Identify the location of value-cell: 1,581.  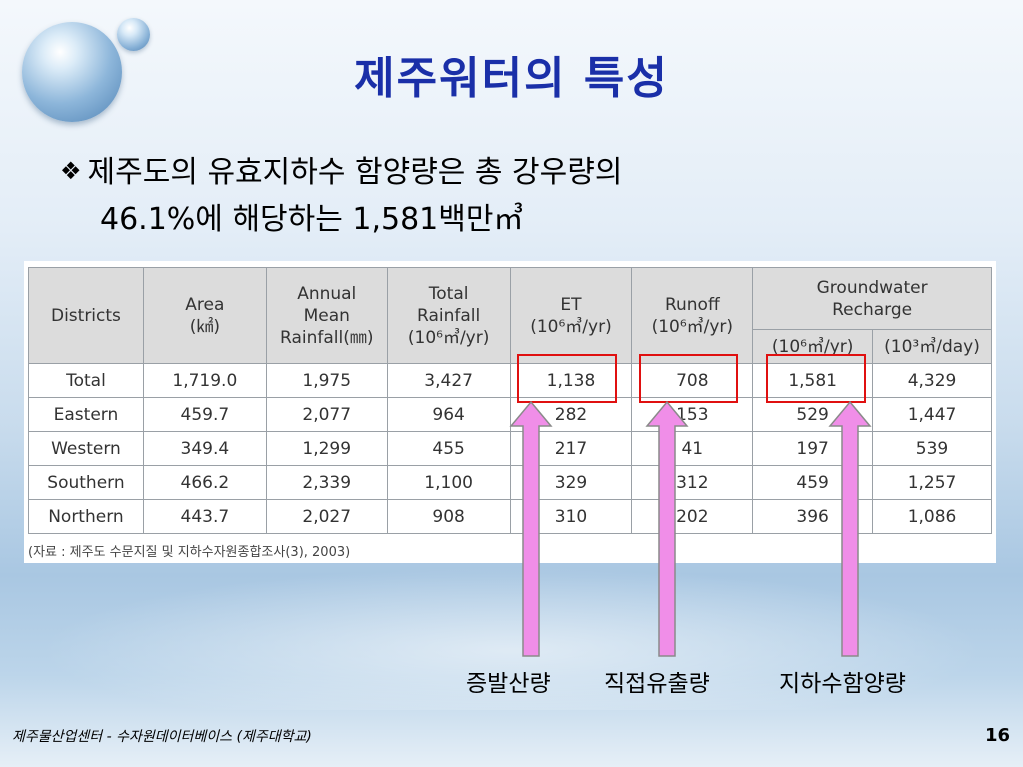
(813, 380).